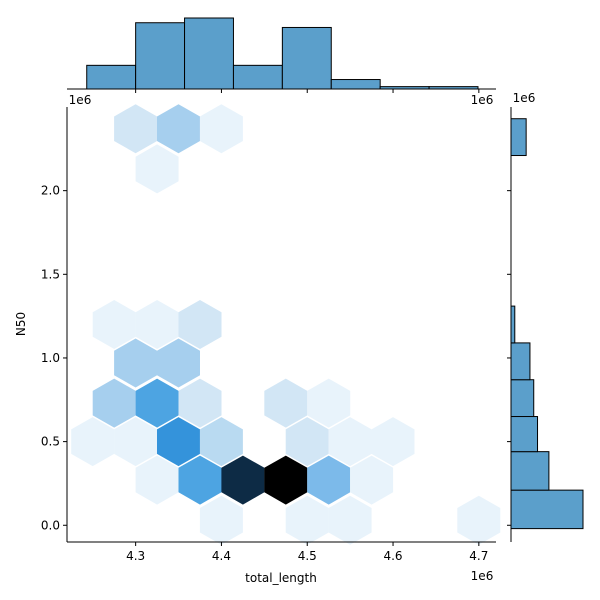  What do you see at coordinates (50, 274) in the screenshot?
I see `y-tick-label: 1.5` at bounding box center [50, 274].